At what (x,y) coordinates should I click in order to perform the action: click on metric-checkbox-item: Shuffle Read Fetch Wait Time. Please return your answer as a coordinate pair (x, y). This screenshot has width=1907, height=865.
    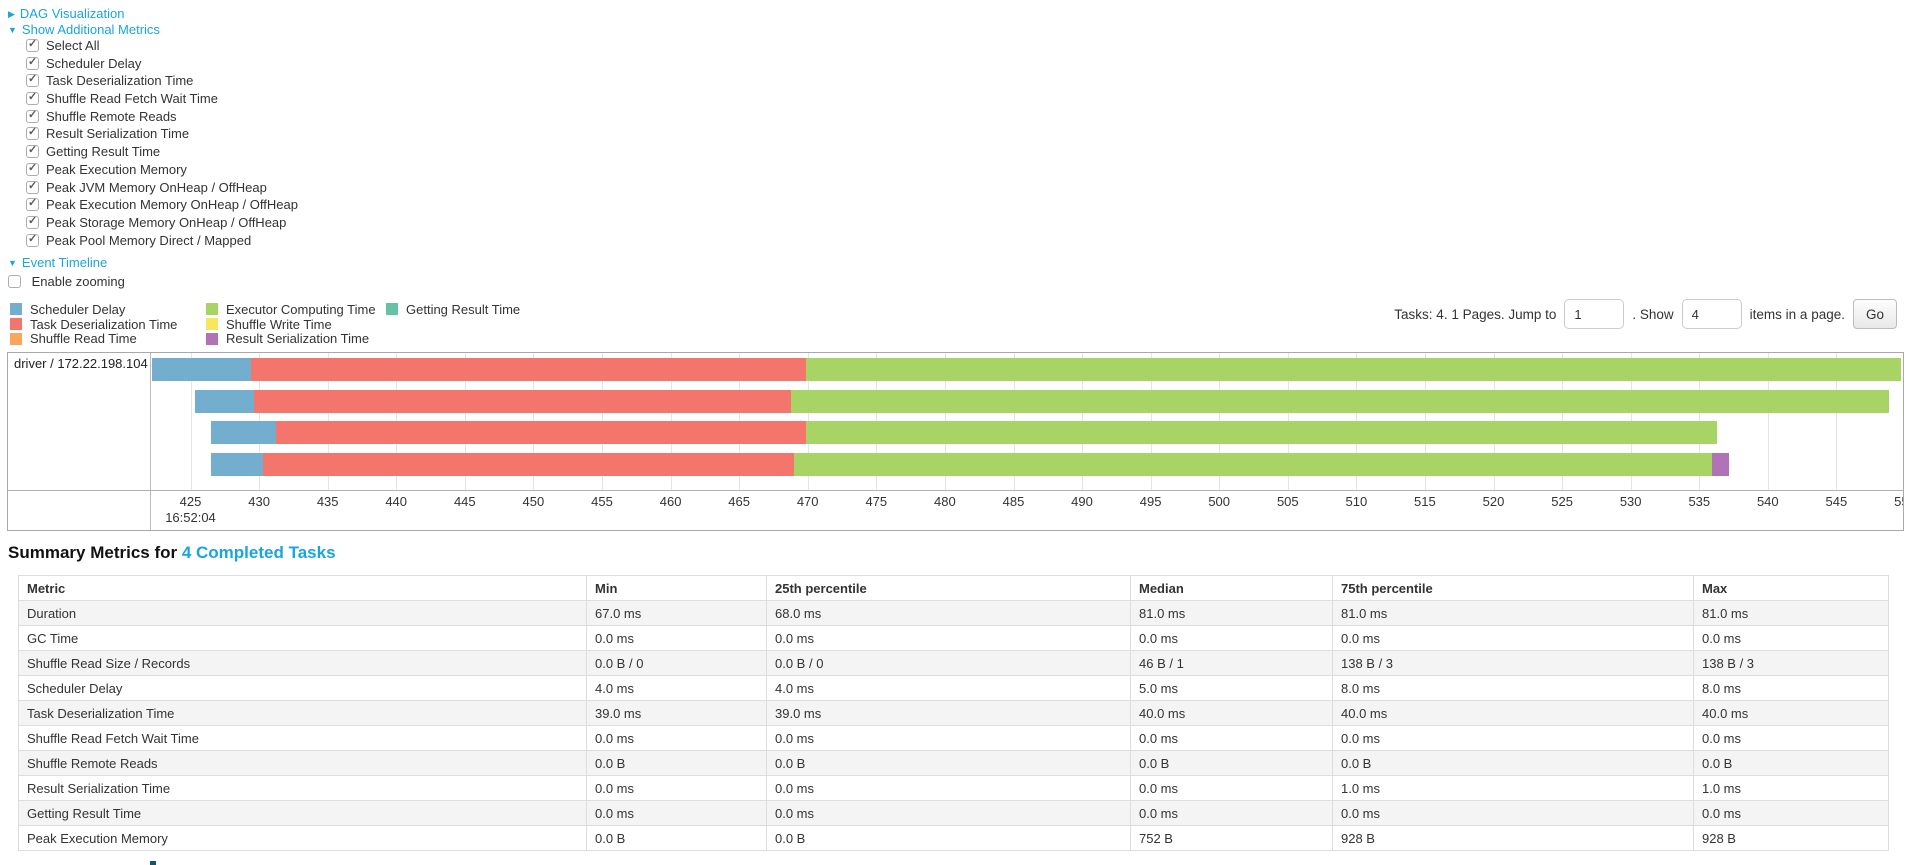
    Looking at the image, I should click on (162, 99).